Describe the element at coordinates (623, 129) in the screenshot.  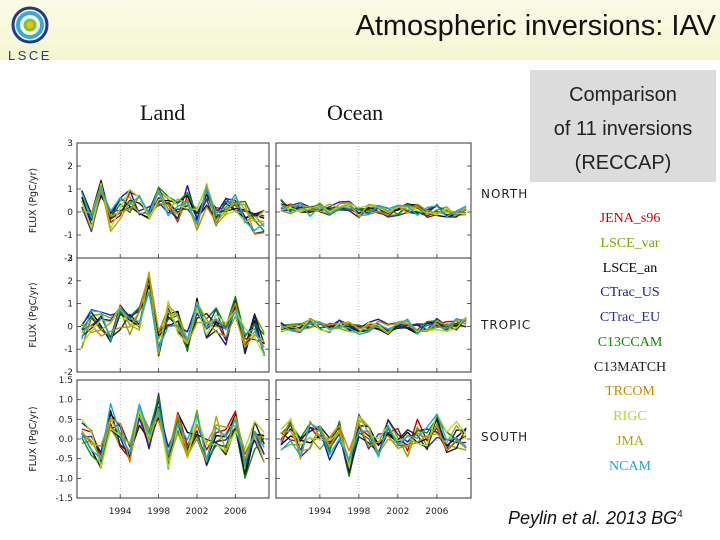
I see `comparison-line-2: of 11 inversions` at that location.